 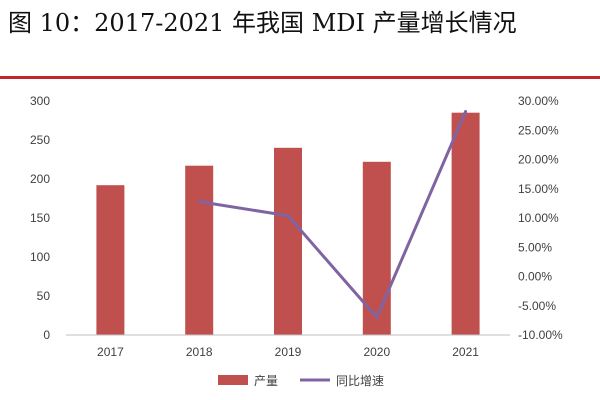 I want to click on right-tick-label: 5.00%, so click(x=535, y=247).